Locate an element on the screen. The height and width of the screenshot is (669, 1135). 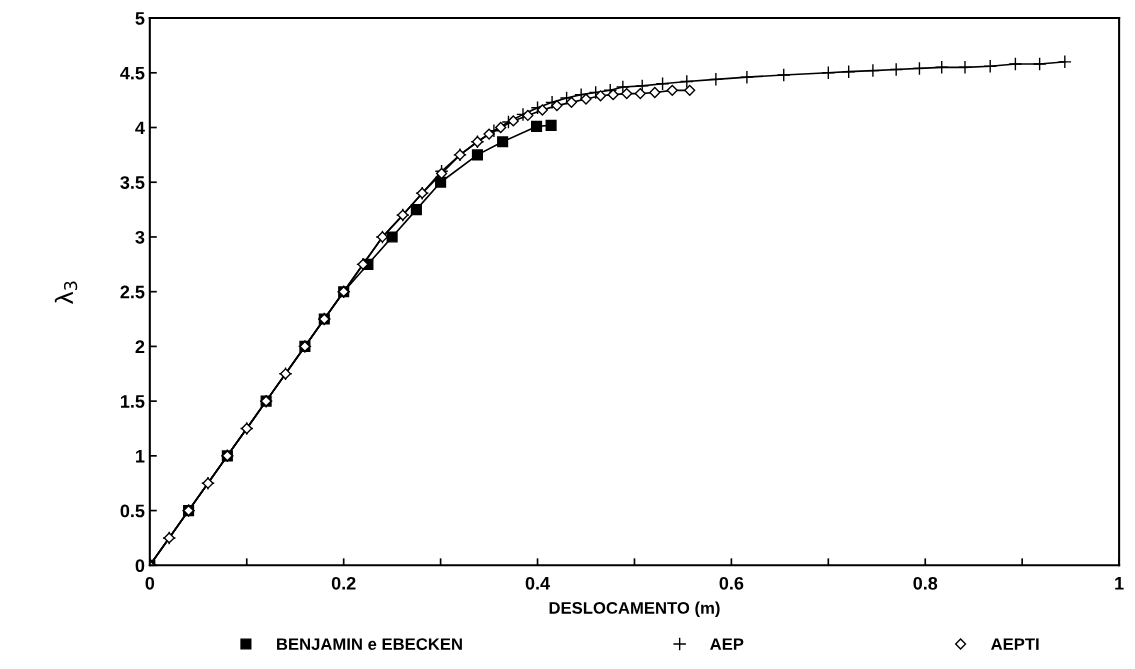
x-tick-label: 0.6 is located at coordinates (731, 583).